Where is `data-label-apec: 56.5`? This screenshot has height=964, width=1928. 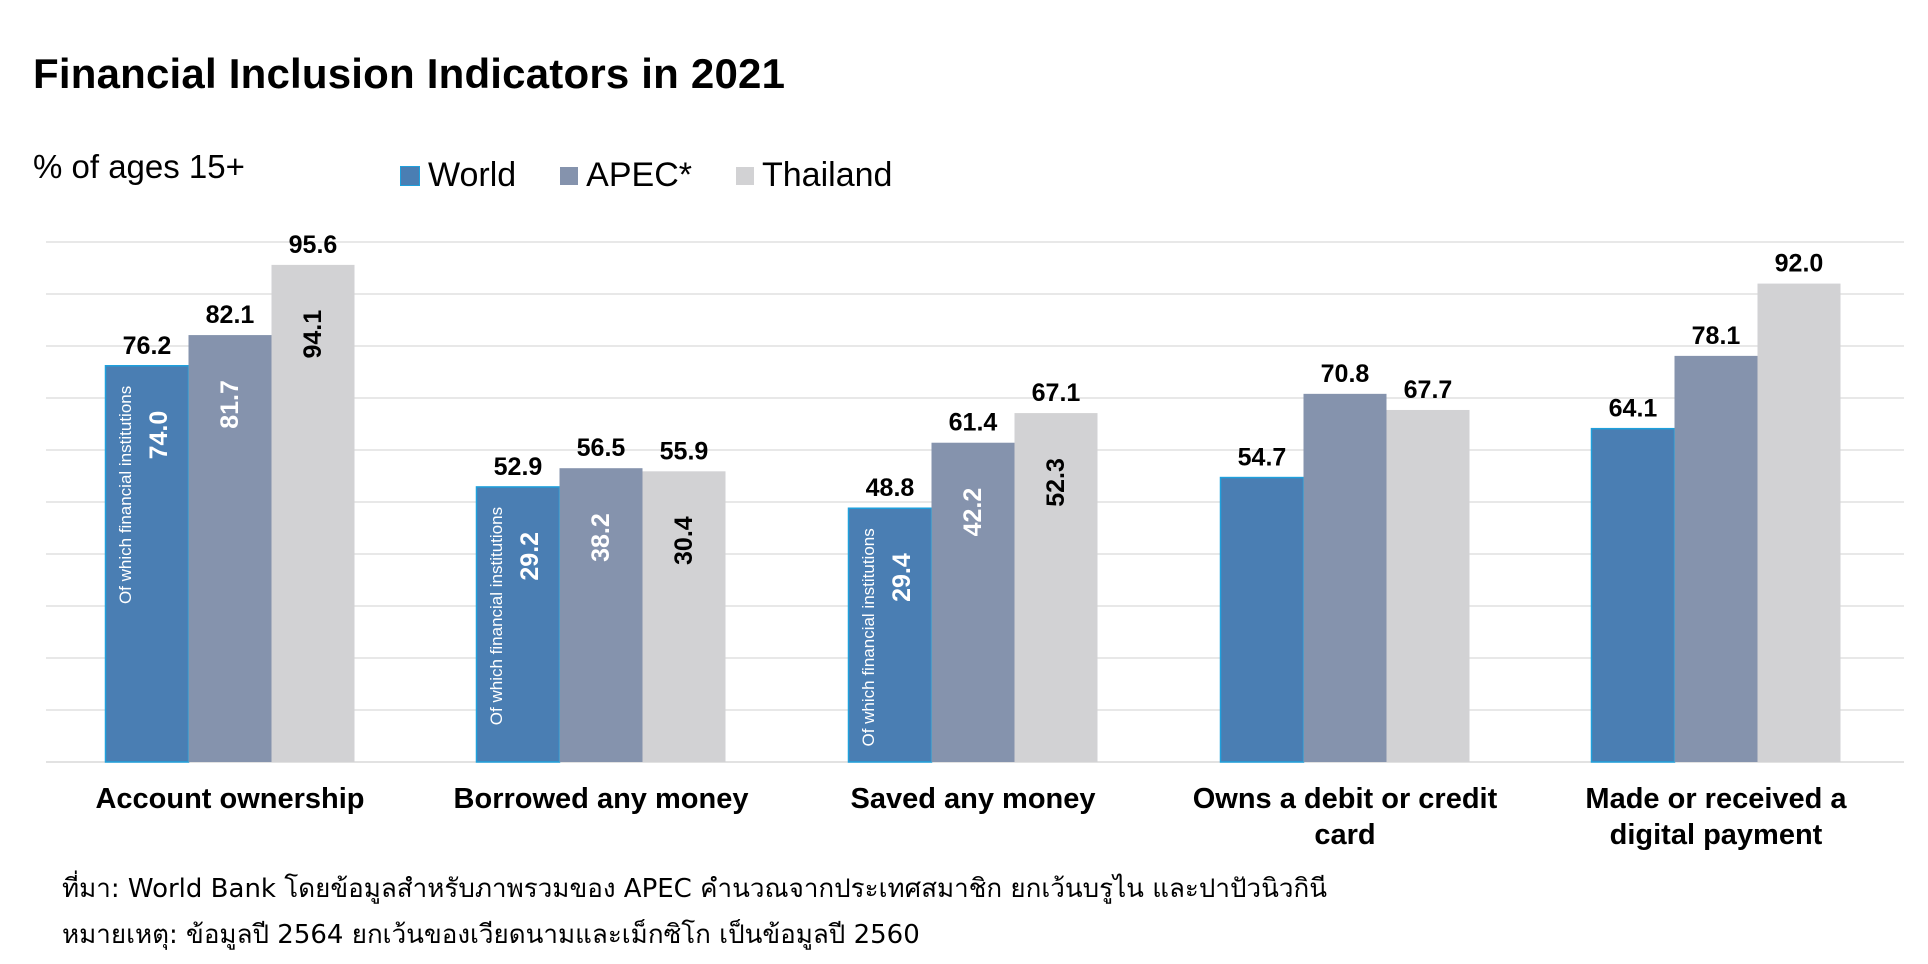 data-label-apec: 56.5 is located at coordinates (601, 448).